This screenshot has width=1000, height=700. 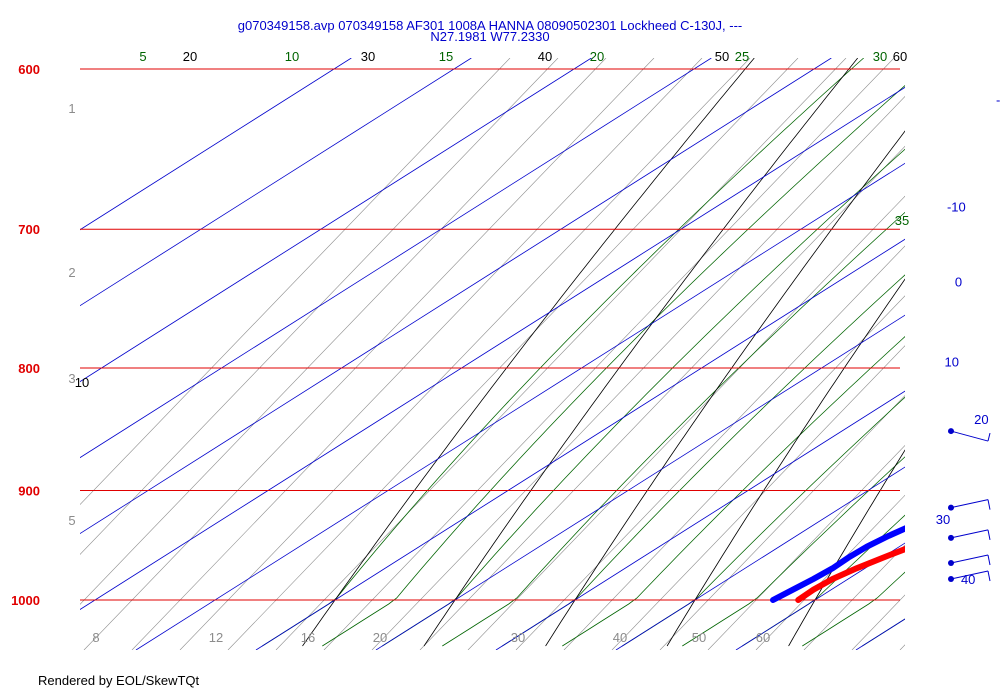 I want to click on moist-adiabat-label: 35, so click(x=902, y=220).